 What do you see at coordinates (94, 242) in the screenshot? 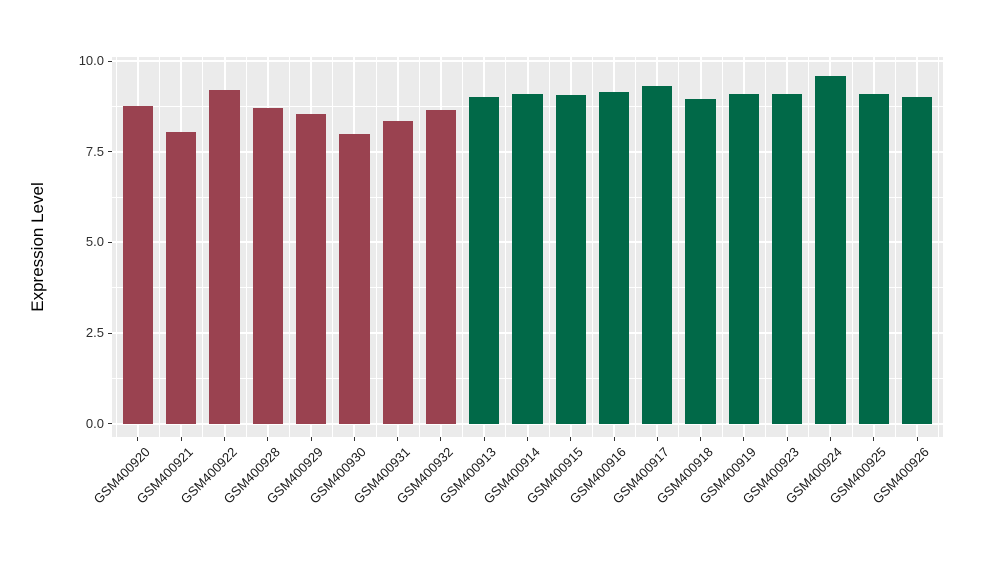
I see `y-tick-label: 5.0` at bounding box center [94, 242].